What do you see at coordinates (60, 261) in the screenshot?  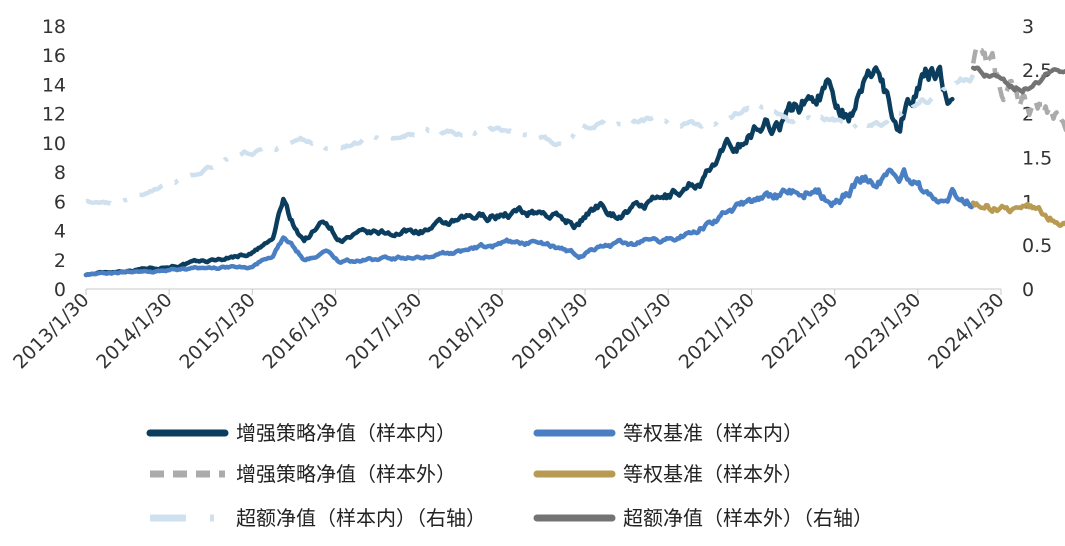 I see `y-left-tick-label: 2` at bounding box center [60, 261].